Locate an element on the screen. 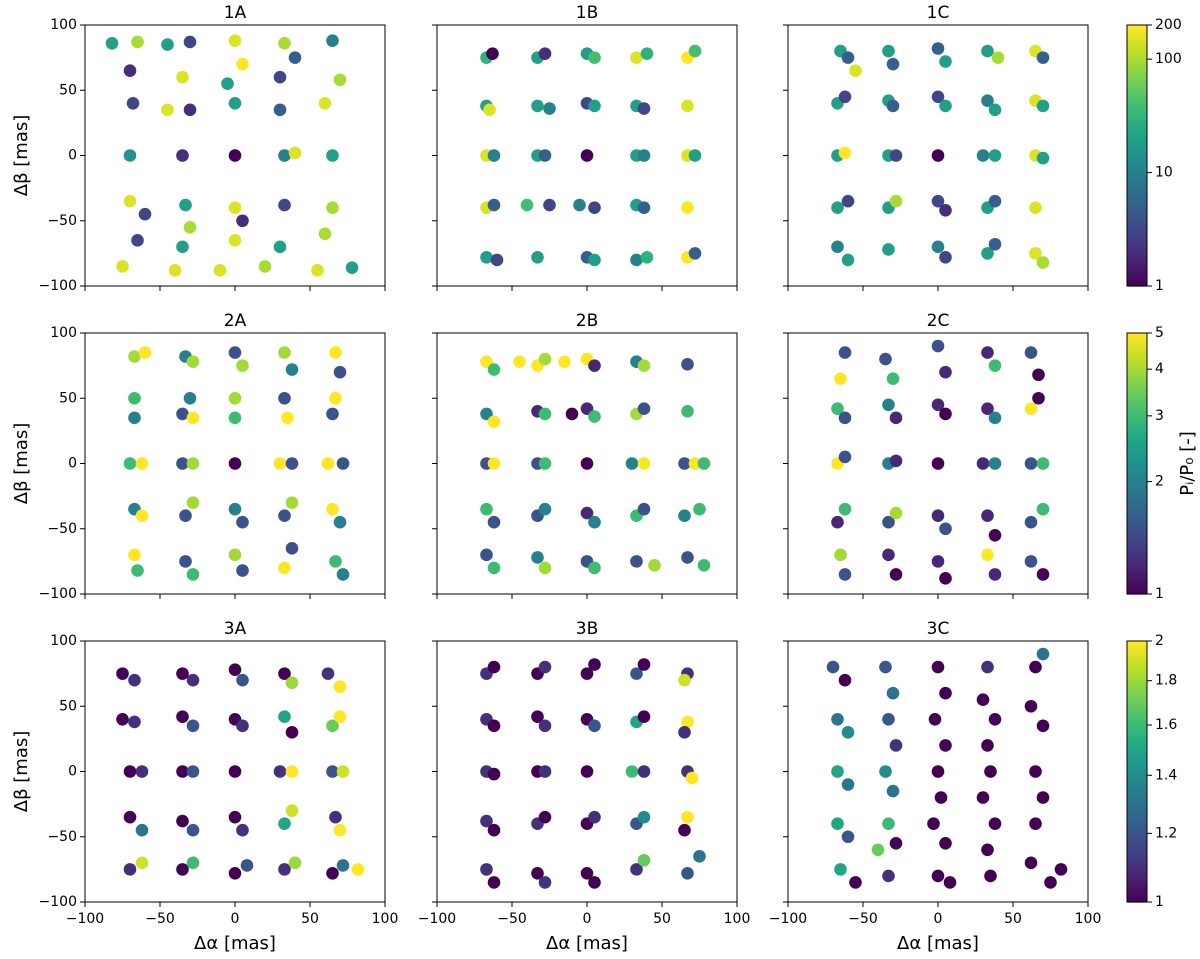  x-tick-label: 0 is located at coordinates (587, 919).